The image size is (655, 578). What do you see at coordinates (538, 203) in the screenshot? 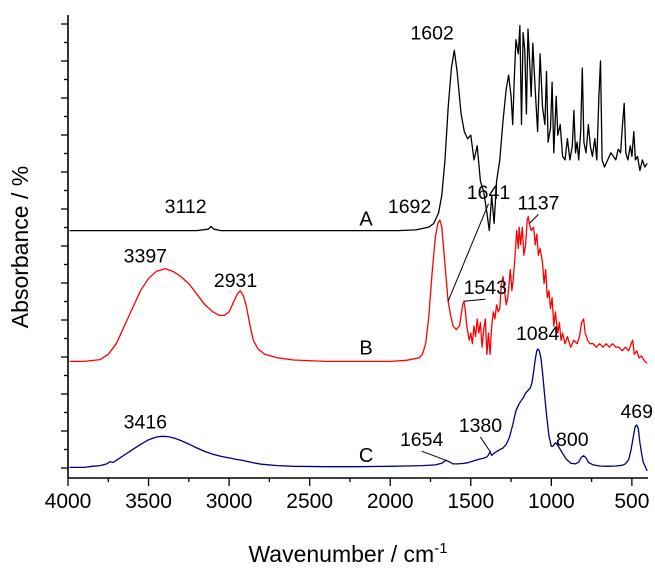
I see `peak-label-1137: 1137` at bounding box center [538, 203].